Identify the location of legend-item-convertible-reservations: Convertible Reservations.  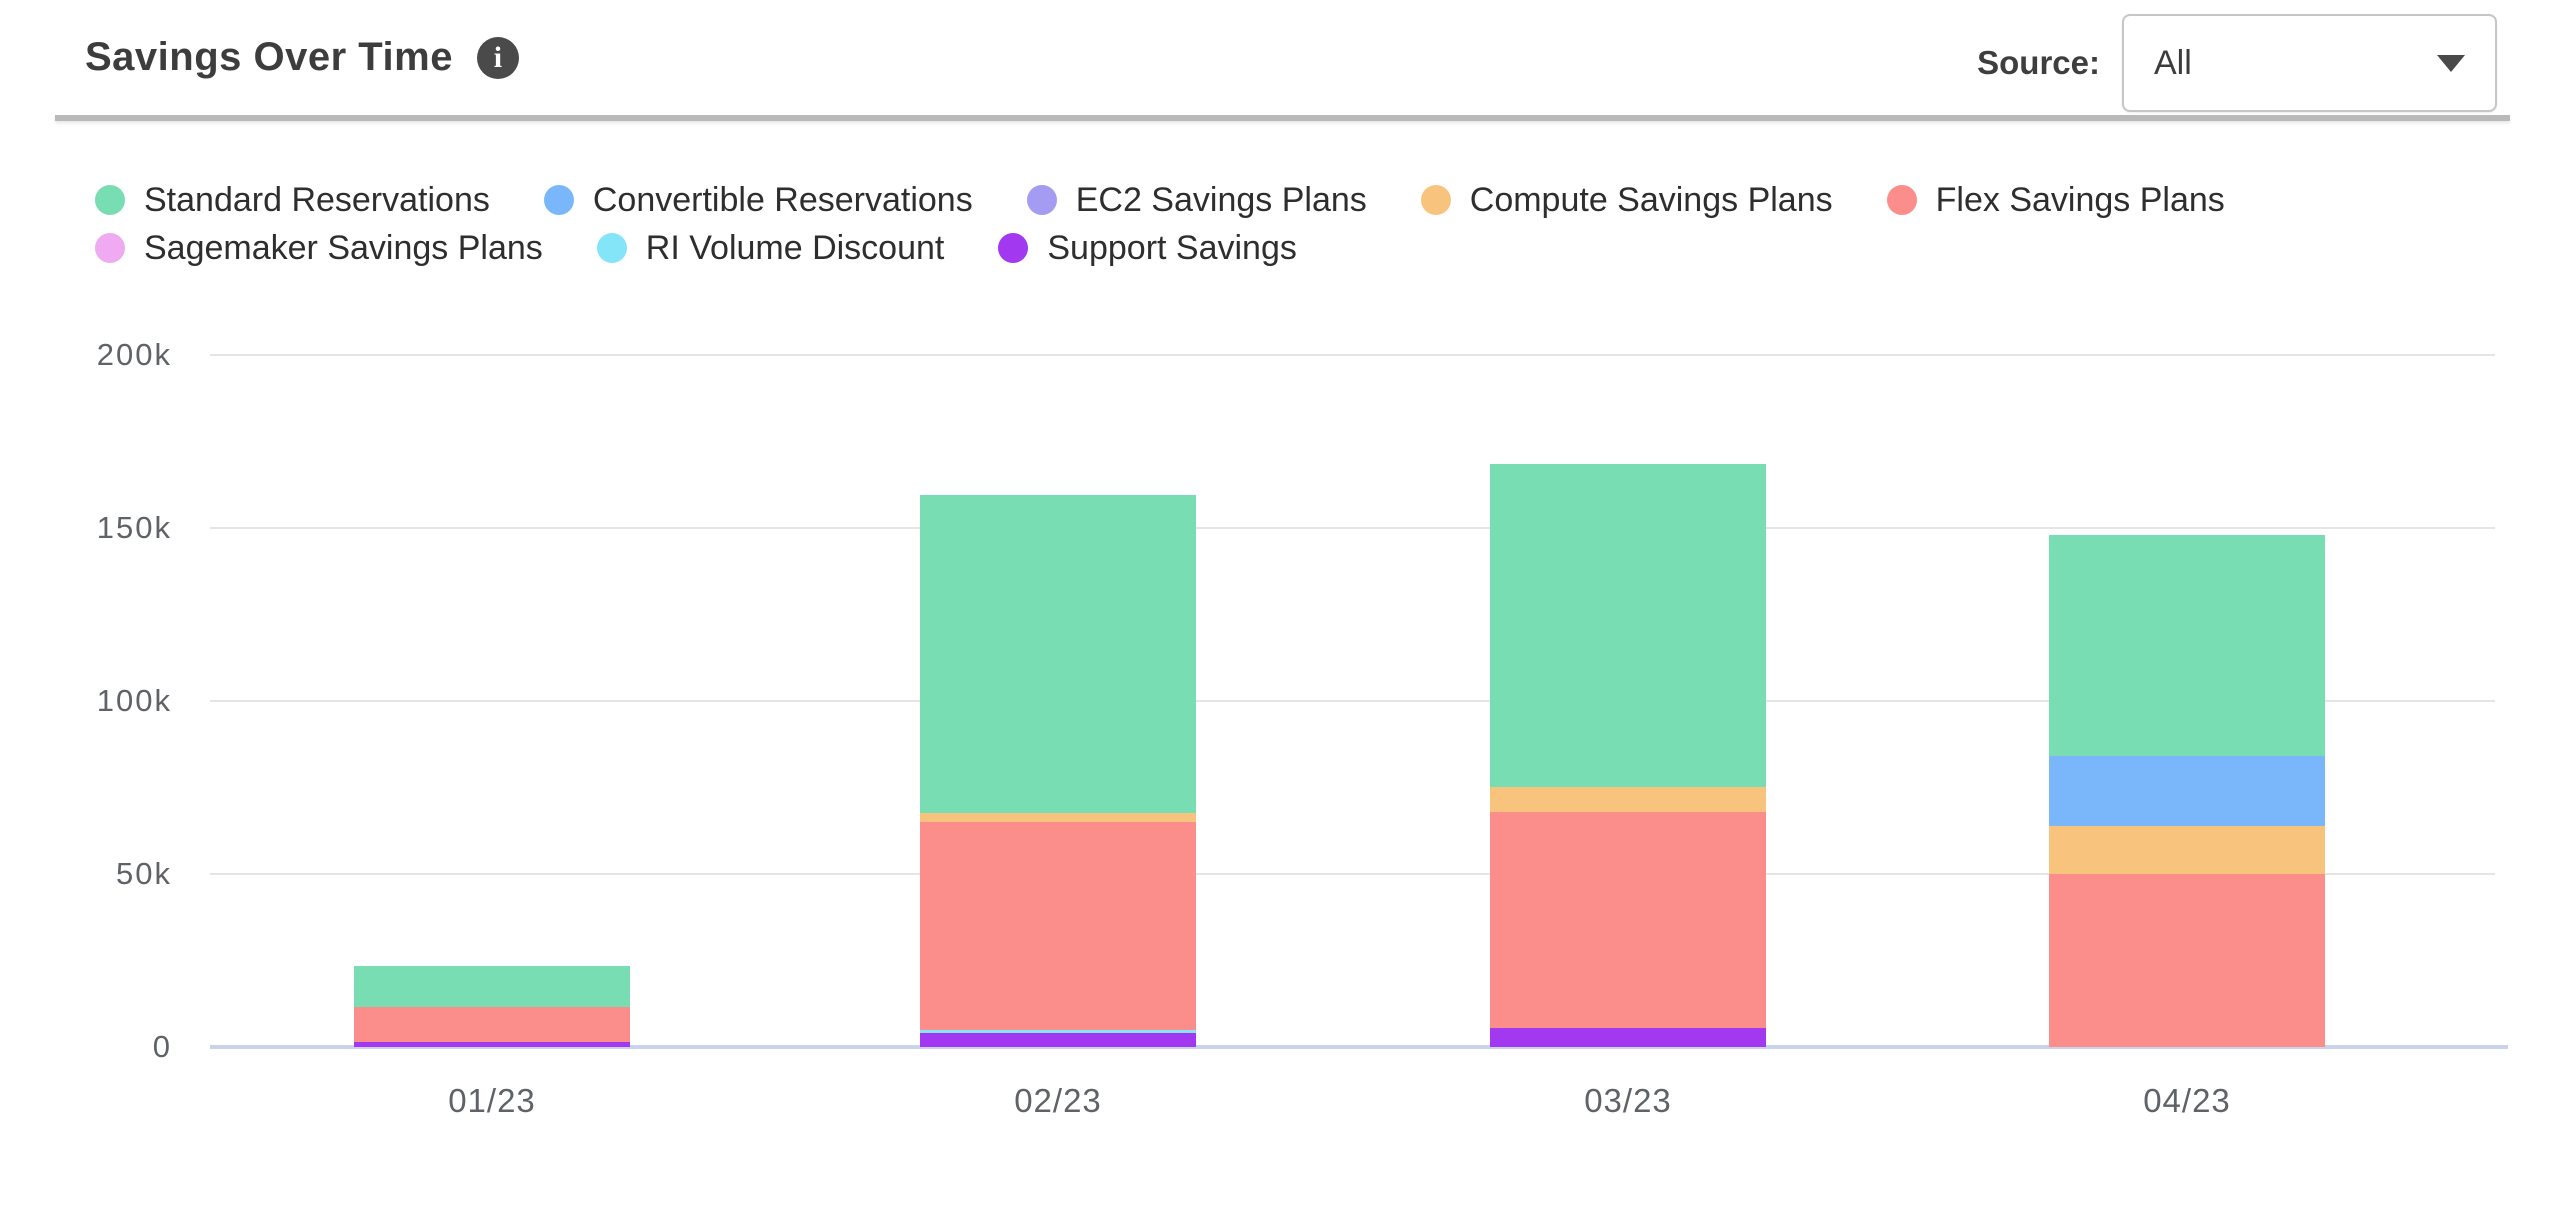
(758, 200).